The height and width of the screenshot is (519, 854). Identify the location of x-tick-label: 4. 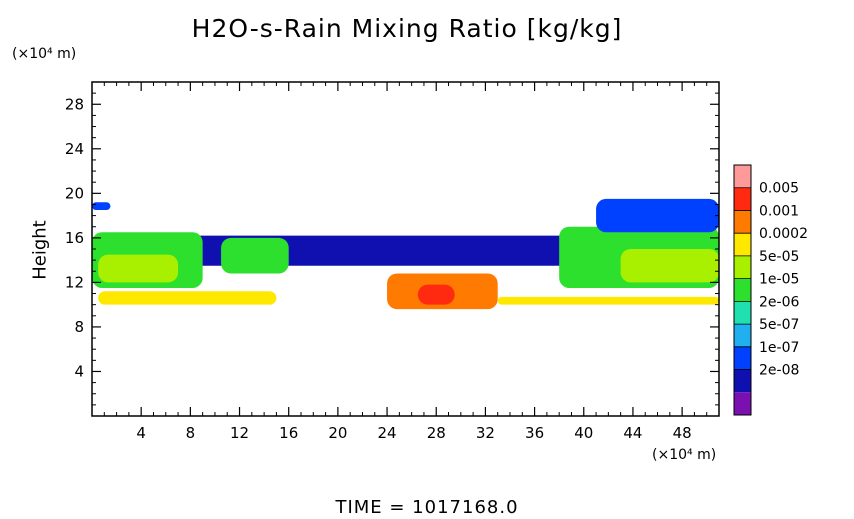
(141, 433).